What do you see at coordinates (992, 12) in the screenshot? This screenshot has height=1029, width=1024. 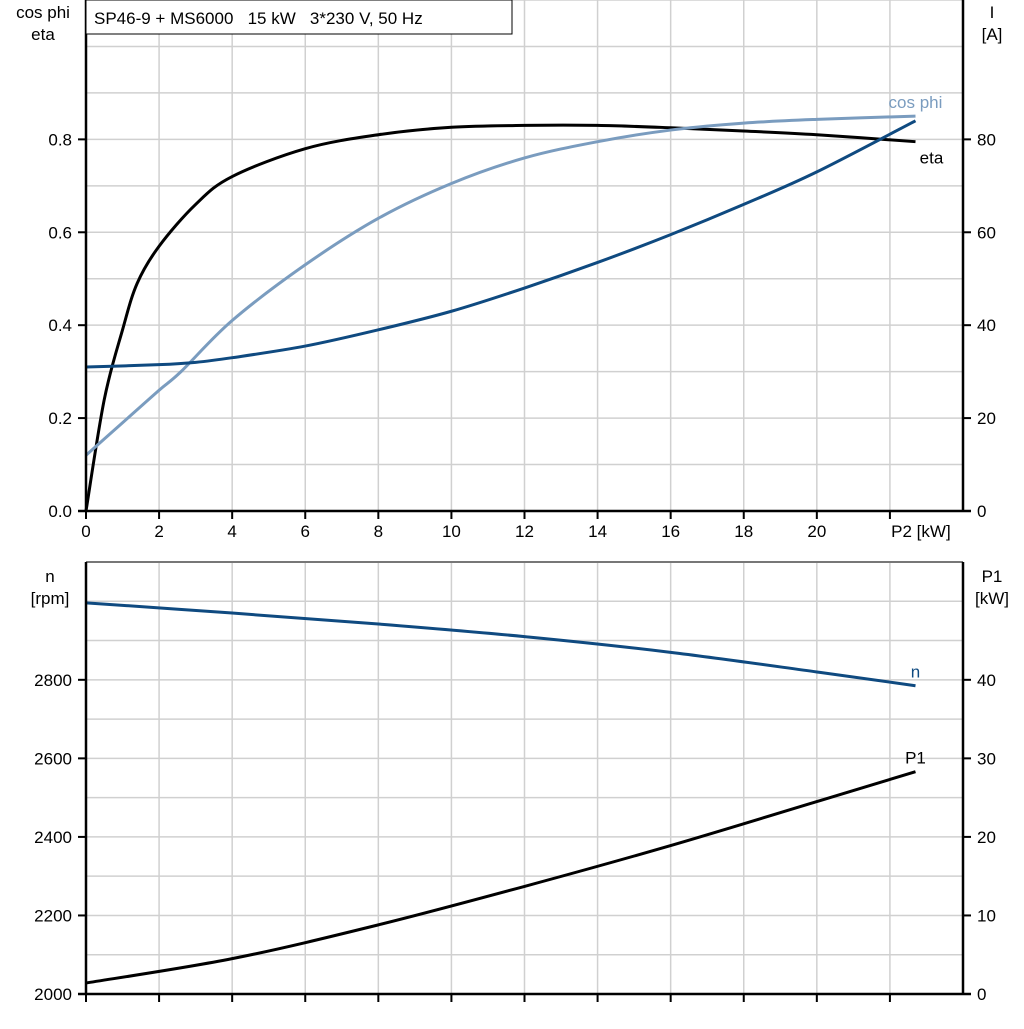 I see `y-axis-label-right: I` at bounding box center [992, 12].